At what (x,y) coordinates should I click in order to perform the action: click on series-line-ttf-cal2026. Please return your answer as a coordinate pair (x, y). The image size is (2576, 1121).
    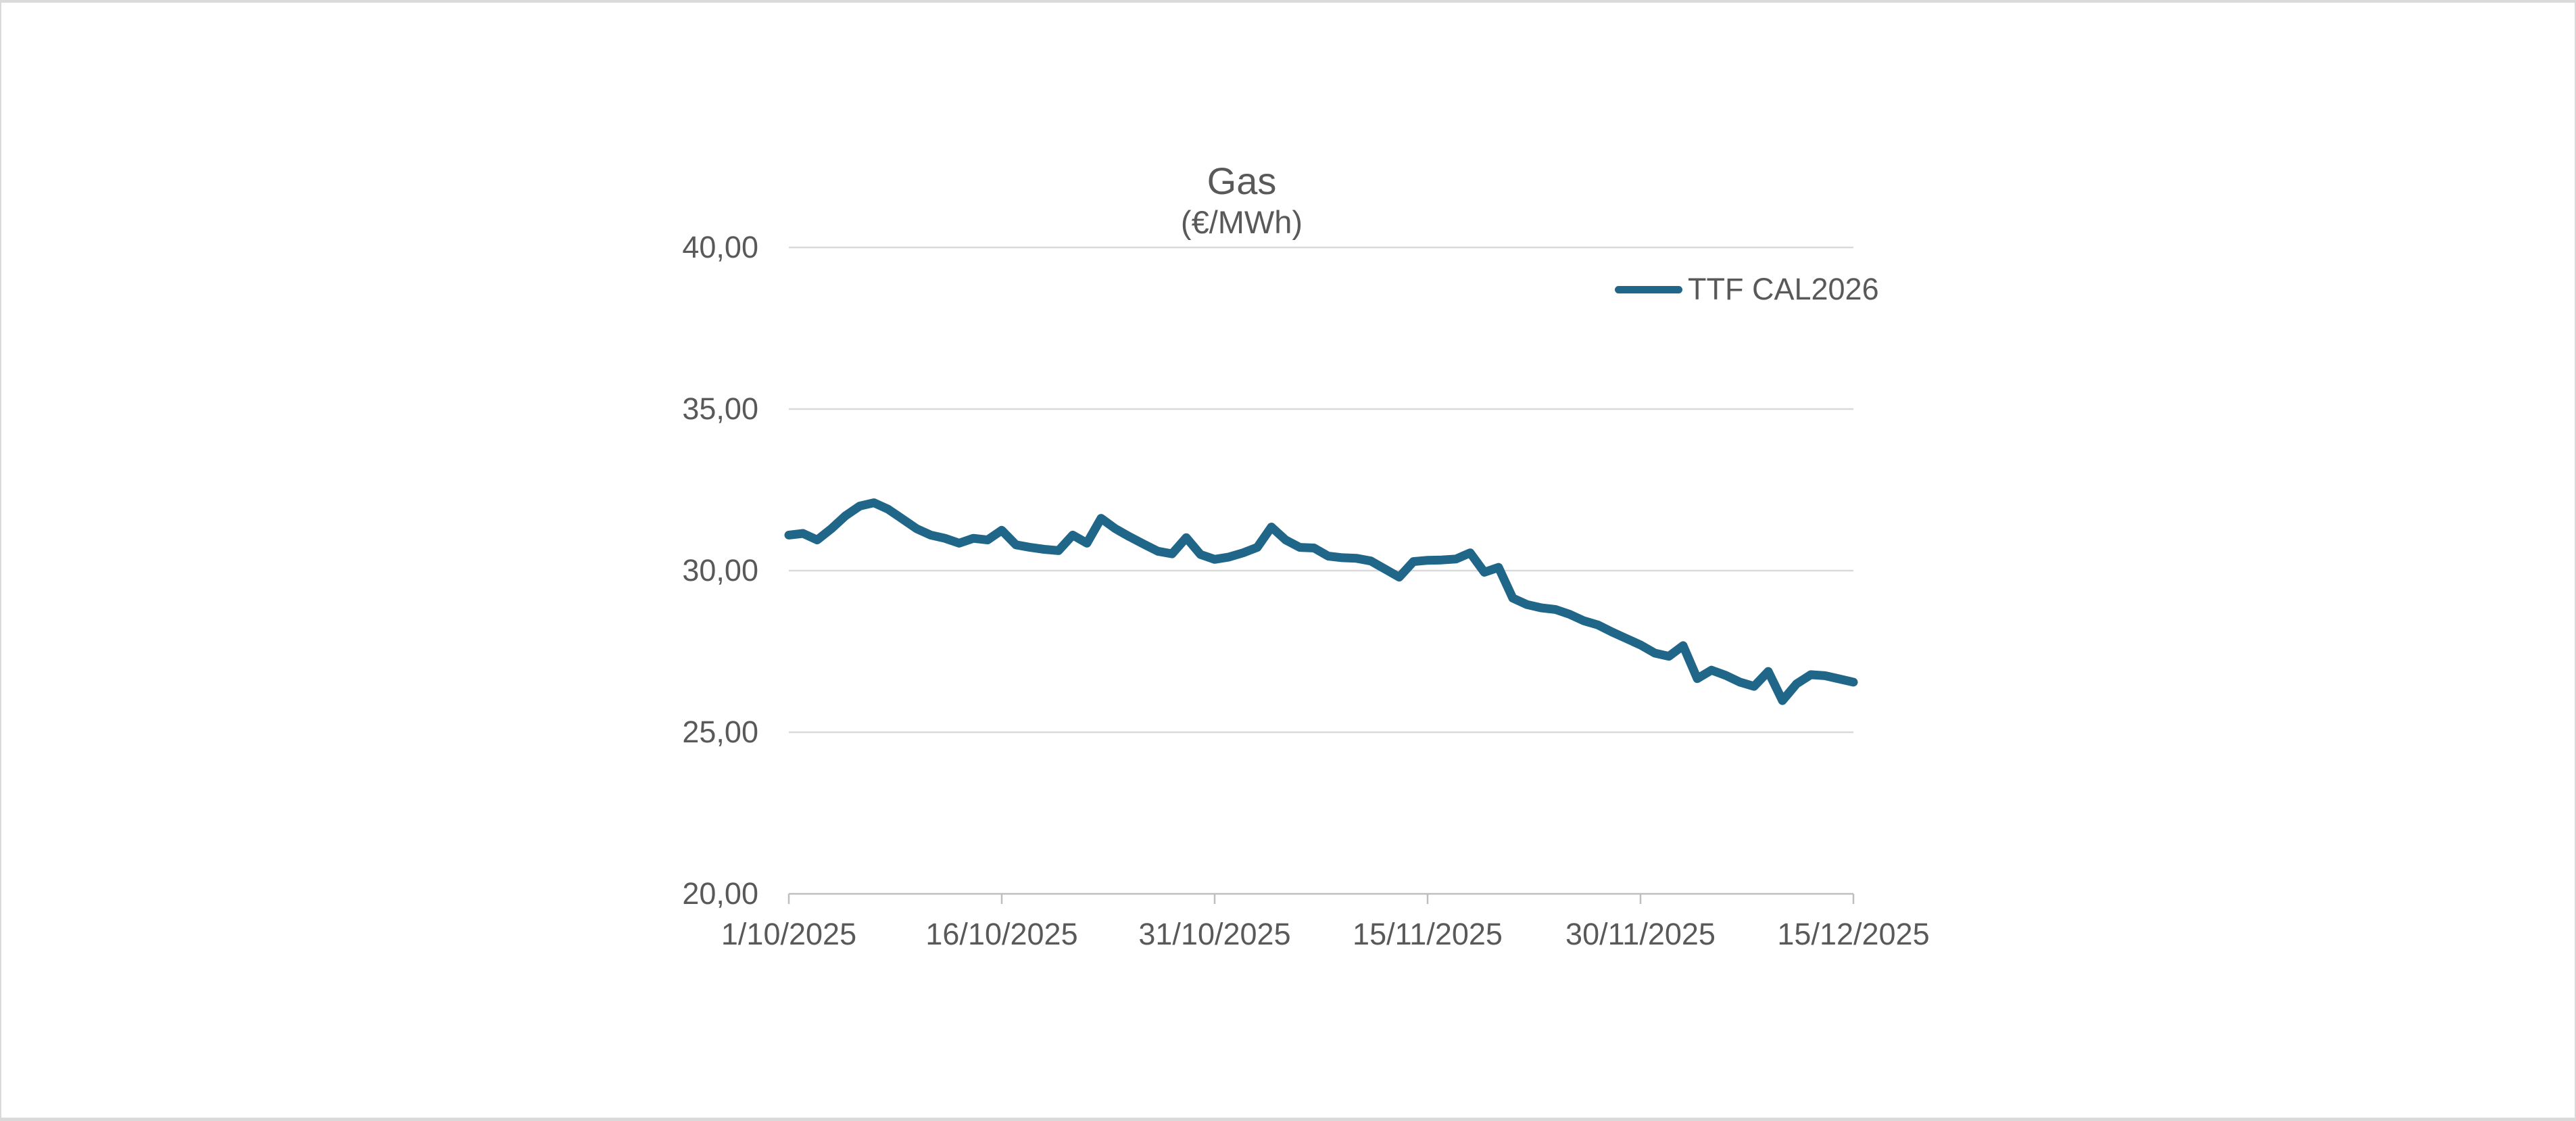
    Looking at the image, I should click on (1321, 601).